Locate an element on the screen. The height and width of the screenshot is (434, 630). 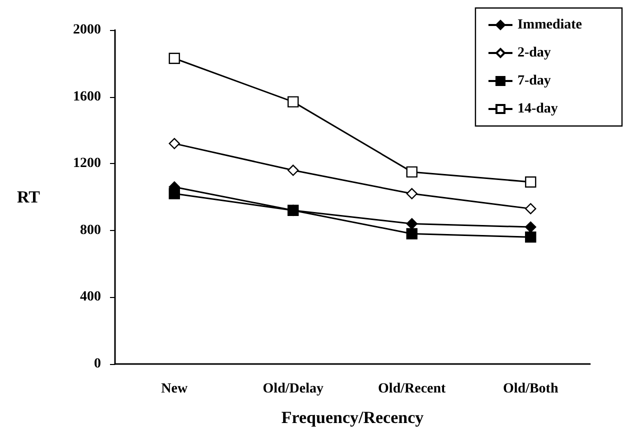
y-tick-label: 1200 is located at coordinates (87, 164).